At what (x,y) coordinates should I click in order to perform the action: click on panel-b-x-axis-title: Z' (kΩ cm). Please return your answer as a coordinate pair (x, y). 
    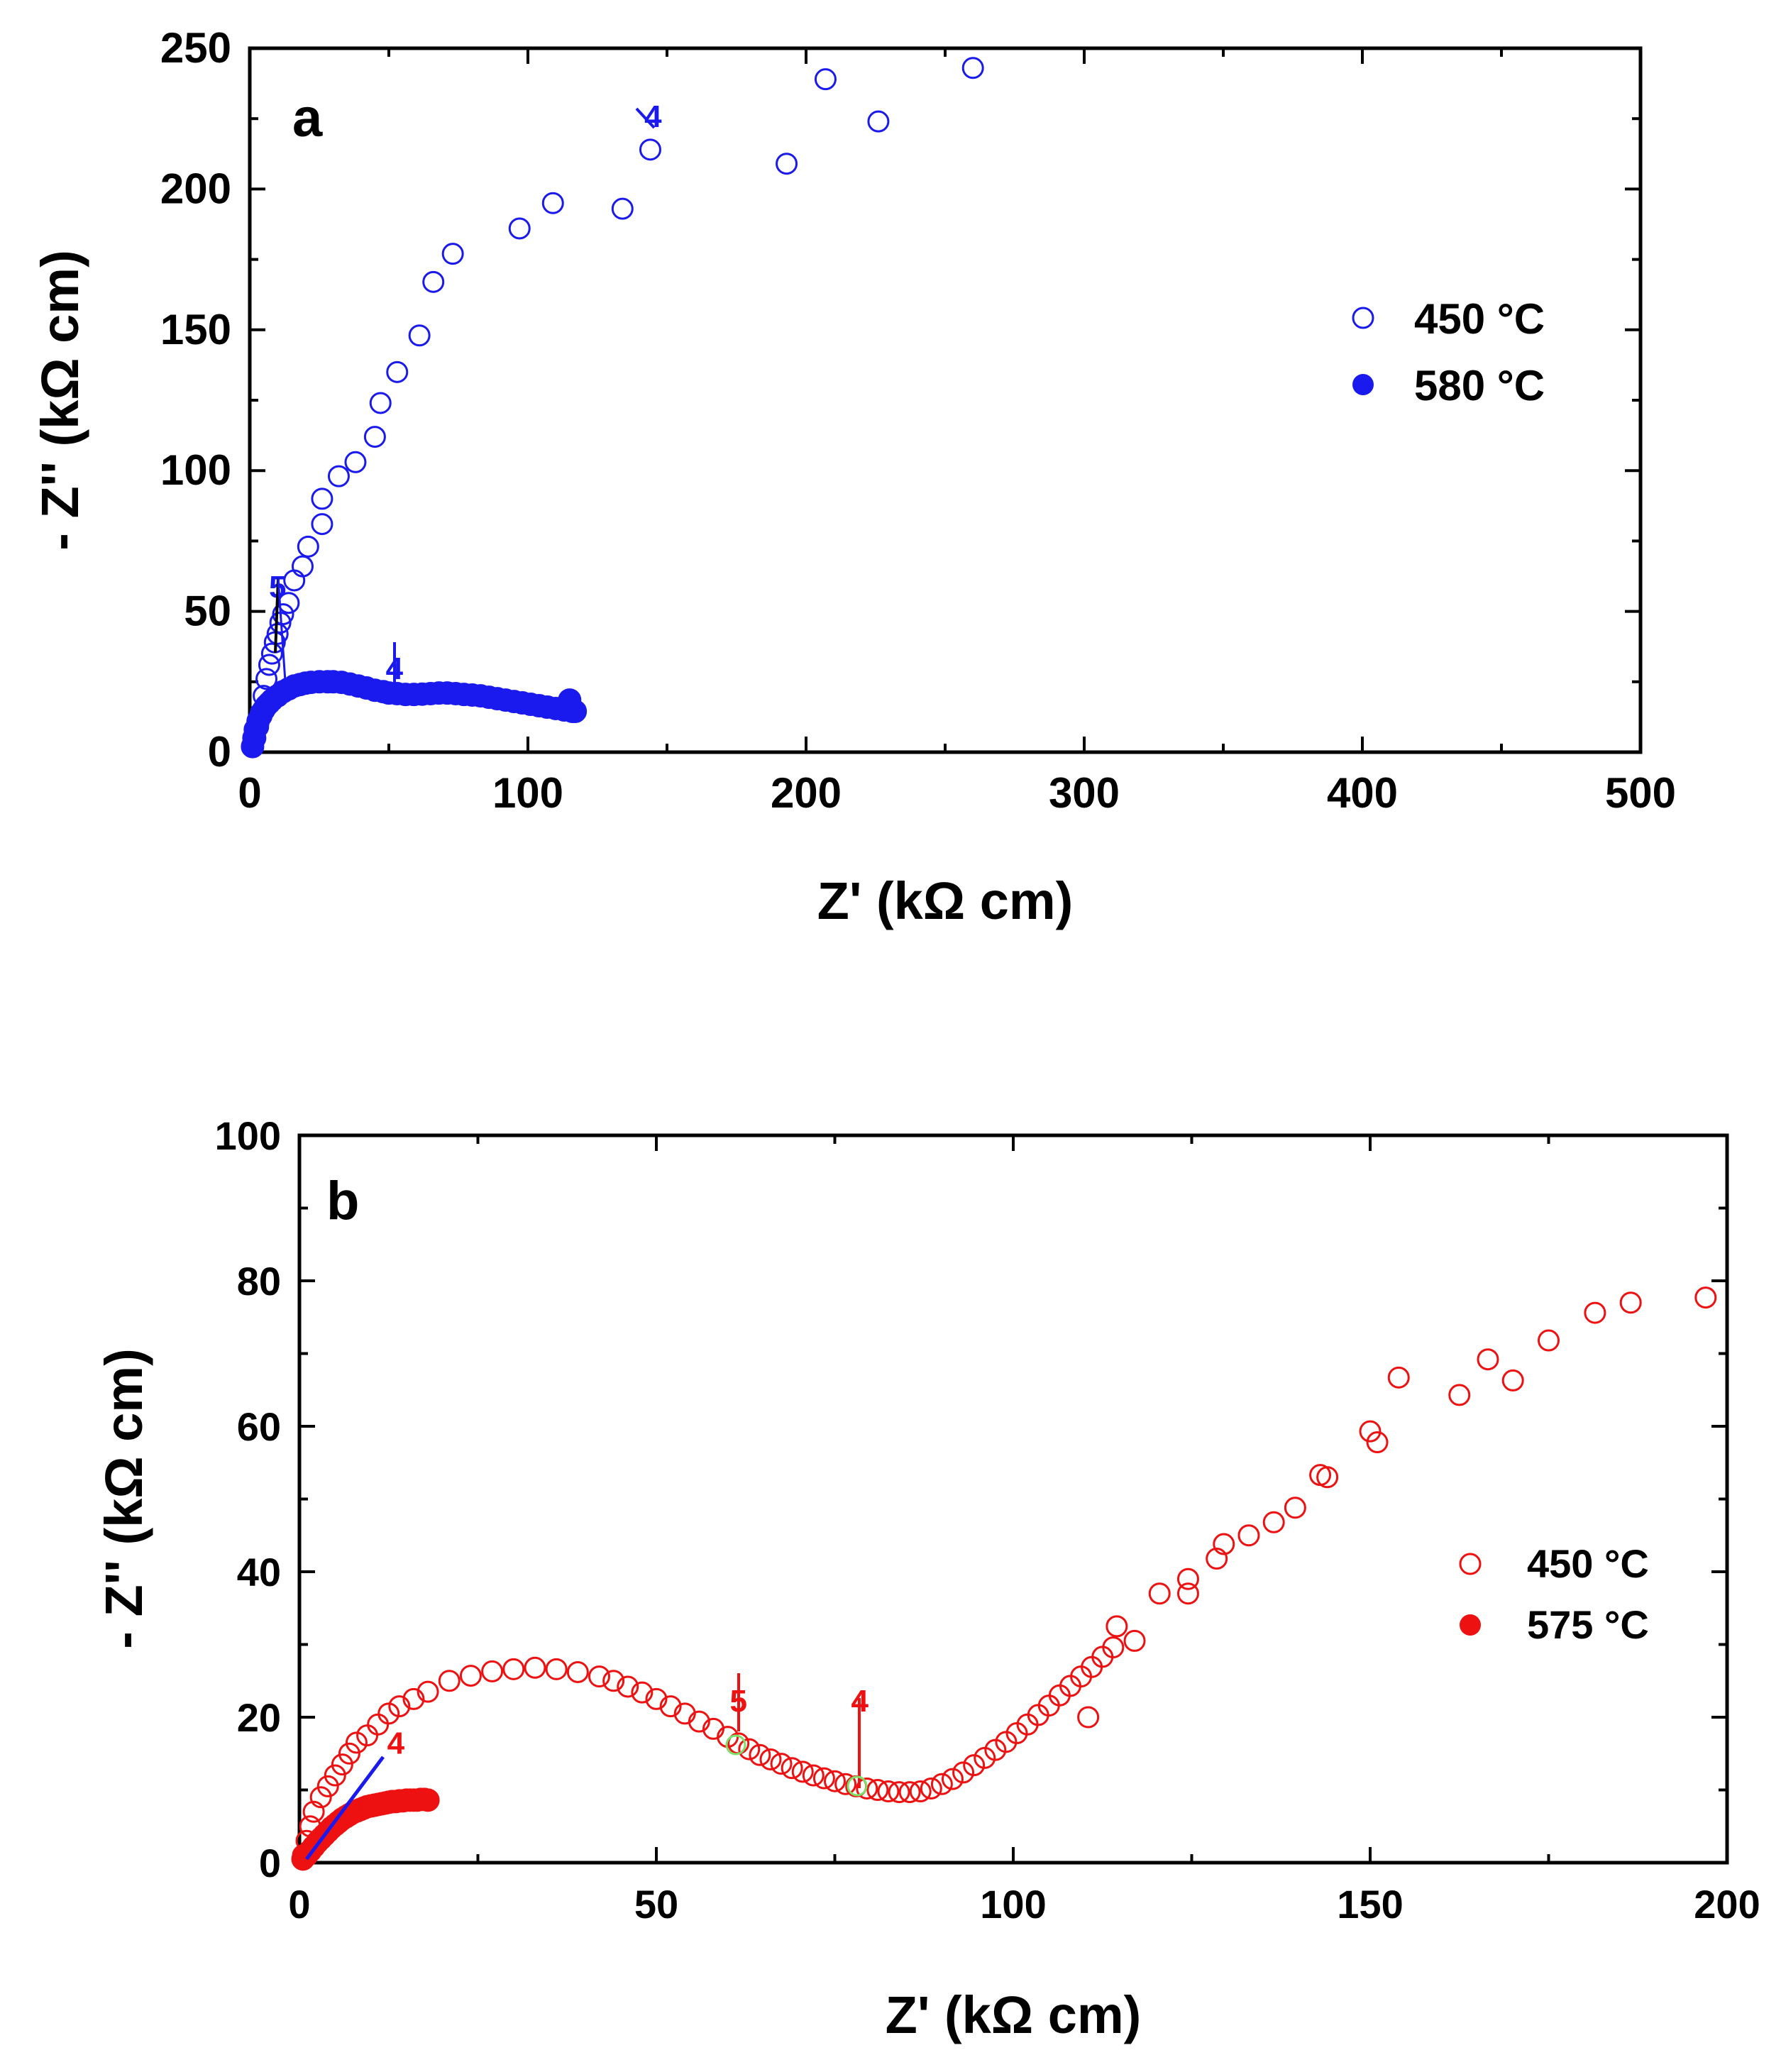
    Looking at the image, I should click on (1014, 2014).